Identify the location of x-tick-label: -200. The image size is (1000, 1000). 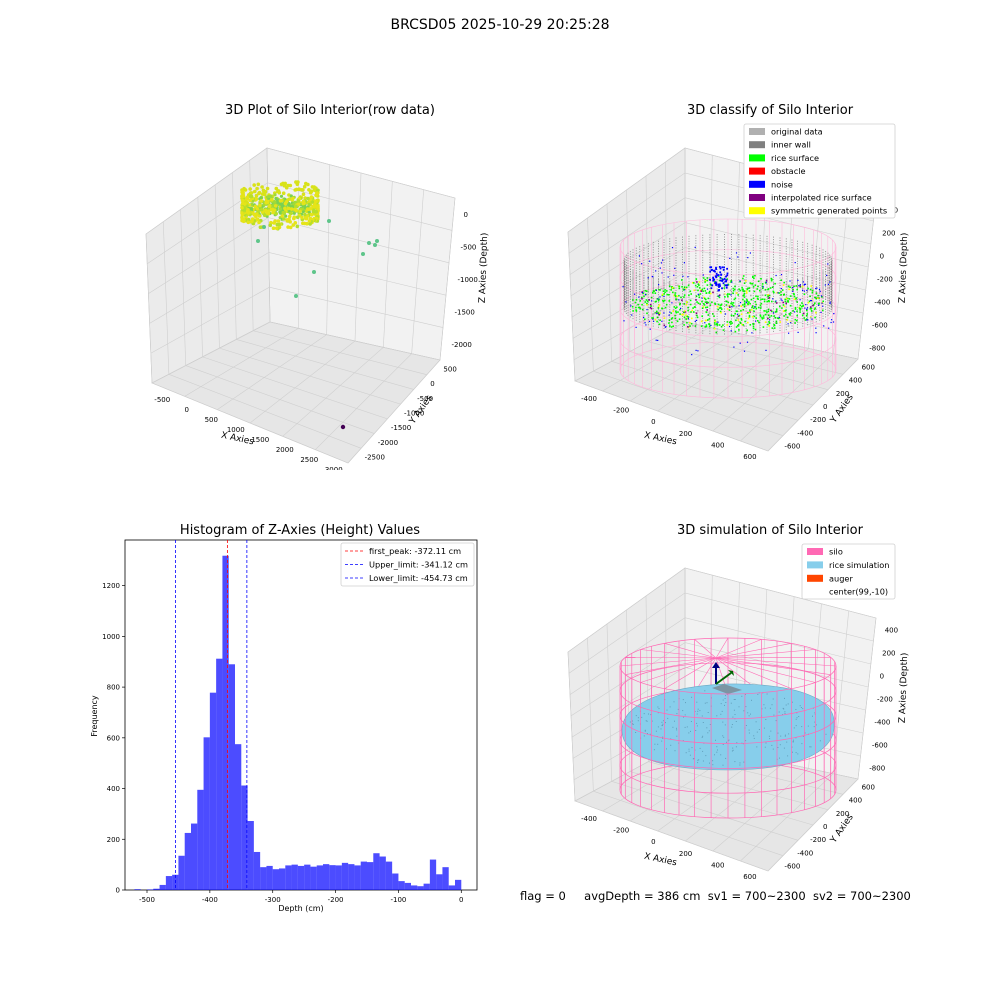
(336, 900).